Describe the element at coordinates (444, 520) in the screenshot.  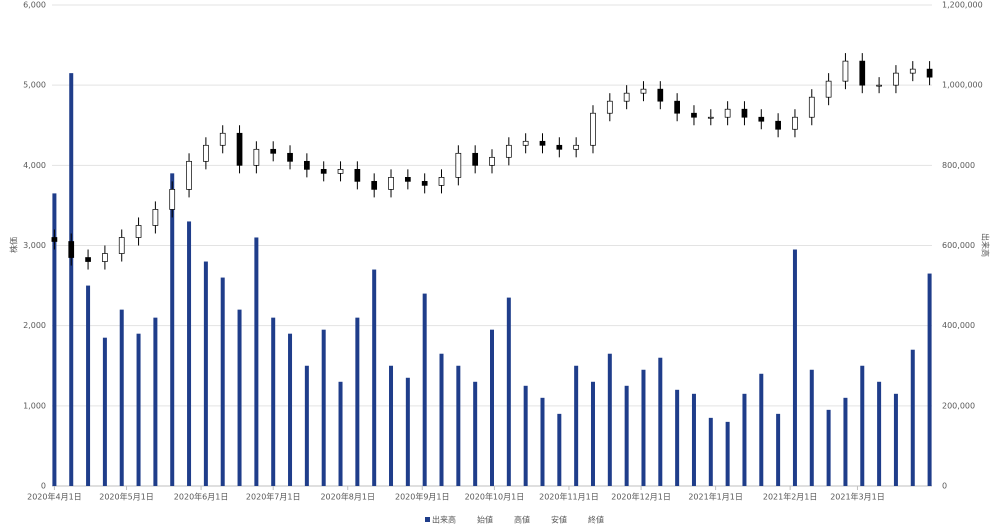
I see `legend-label: 出来高` at that location.